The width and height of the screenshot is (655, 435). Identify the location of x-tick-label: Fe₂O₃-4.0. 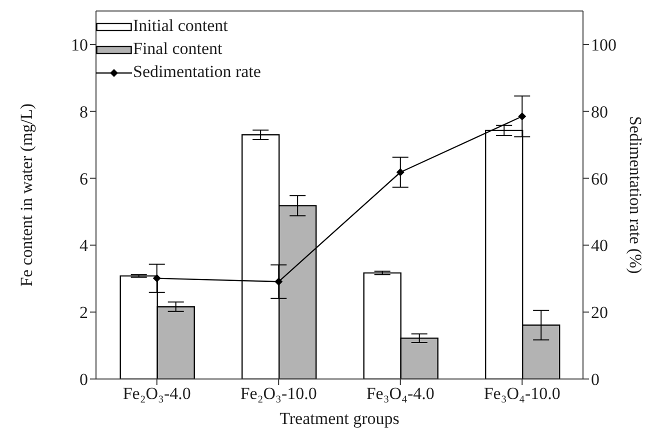
(156, 394).